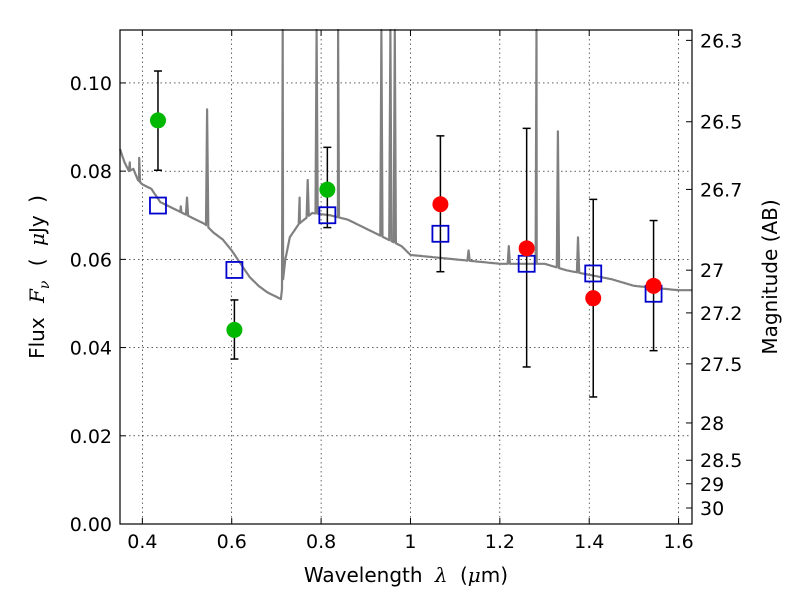  I want to click on x-tick-label: 1.2, so click(500, 542).